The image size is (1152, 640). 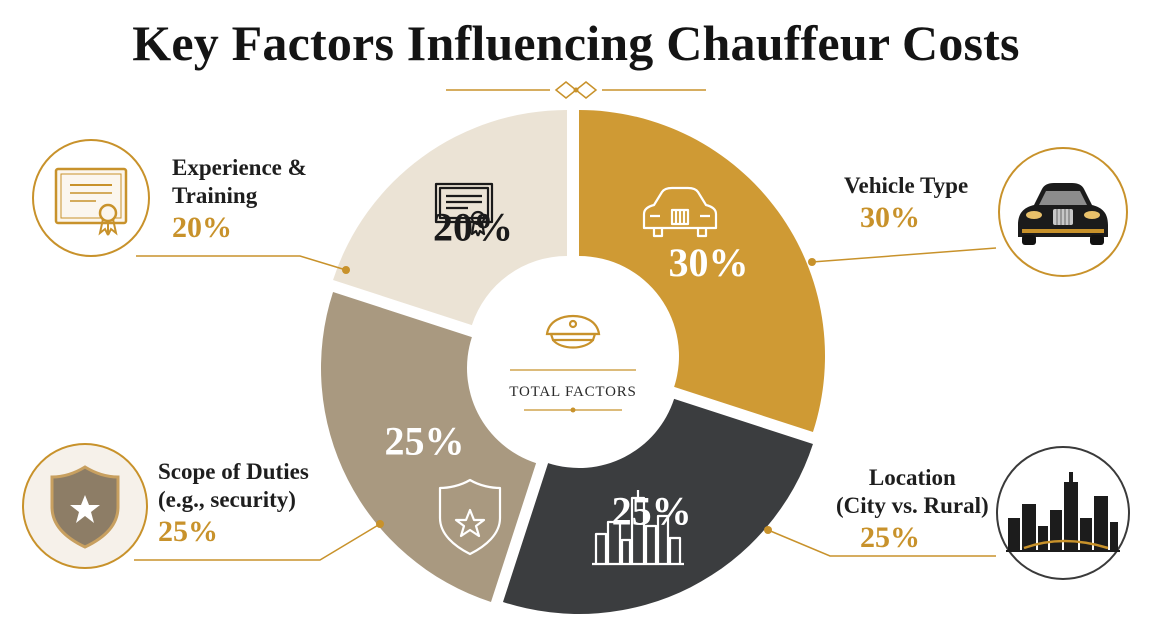 What do you see at coordinates (576, 43) in the screenshot?
I see `page-title: Key Factors Influencing Chauffeur Costs` at bounding box center [576, 43].